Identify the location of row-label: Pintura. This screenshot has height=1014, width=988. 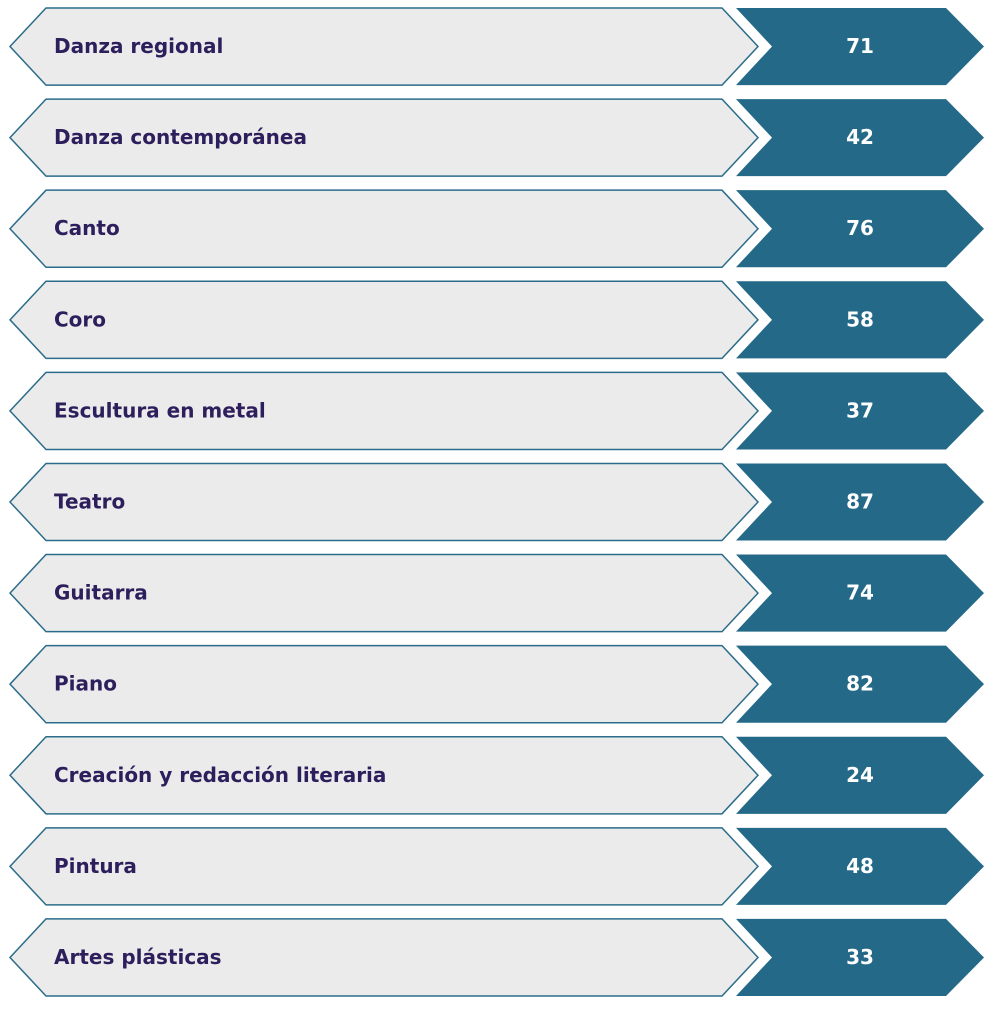
(95, 866).